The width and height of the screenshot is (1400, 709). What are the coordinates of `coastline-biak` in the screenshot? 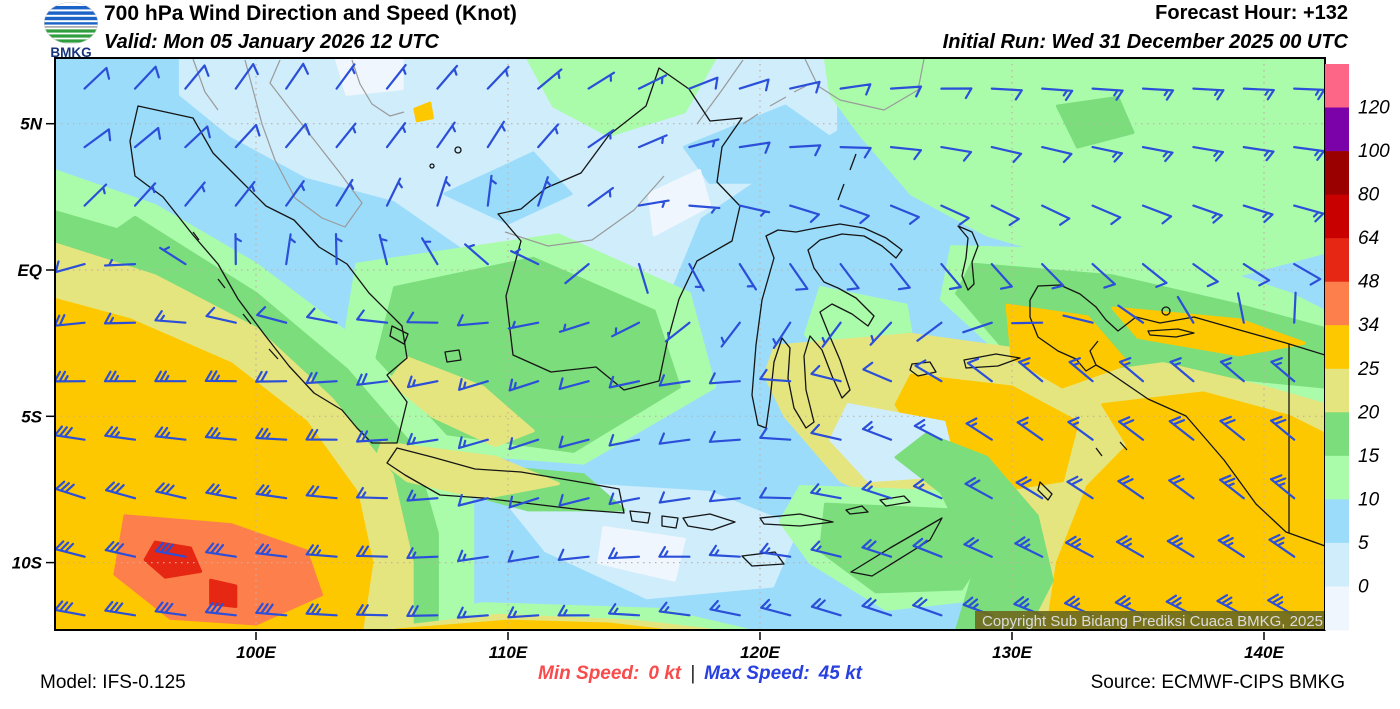 It's located at (1166, 311).